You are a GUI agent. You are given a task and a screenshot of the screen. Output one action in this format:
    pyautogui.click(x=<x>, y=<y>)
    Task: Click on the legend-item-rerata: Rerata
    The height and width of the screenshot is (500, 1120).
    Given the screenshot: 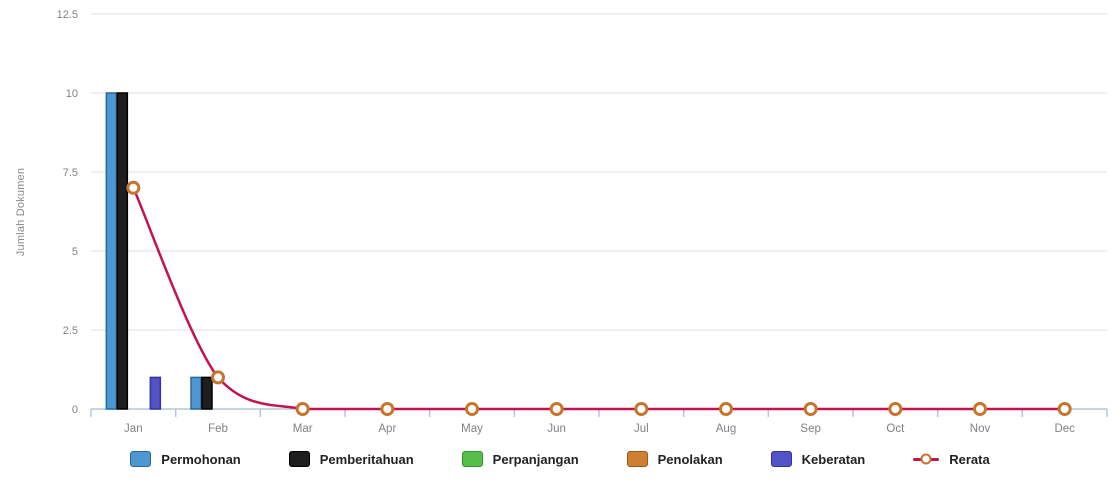 What is the action you would take?
    pyautogui.click(x=951, y=459)
    